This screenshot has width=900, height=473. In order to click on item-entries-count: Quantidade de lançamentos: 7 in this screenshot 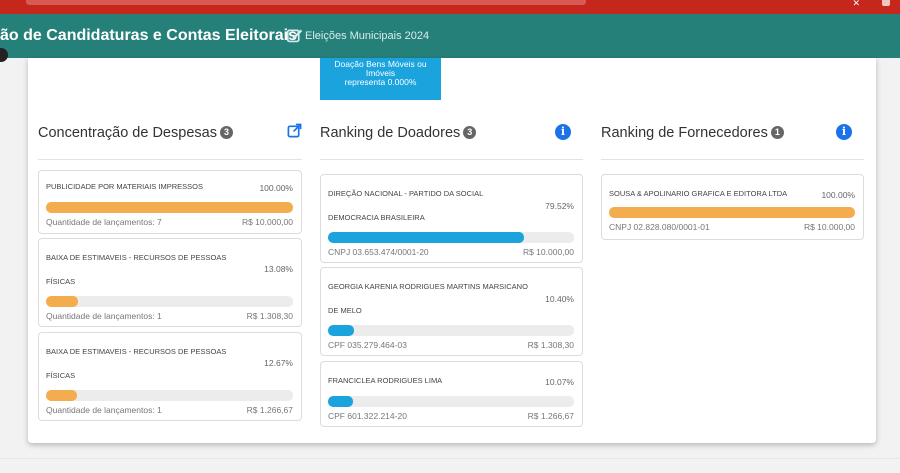, I will do `click(104, 222)`.